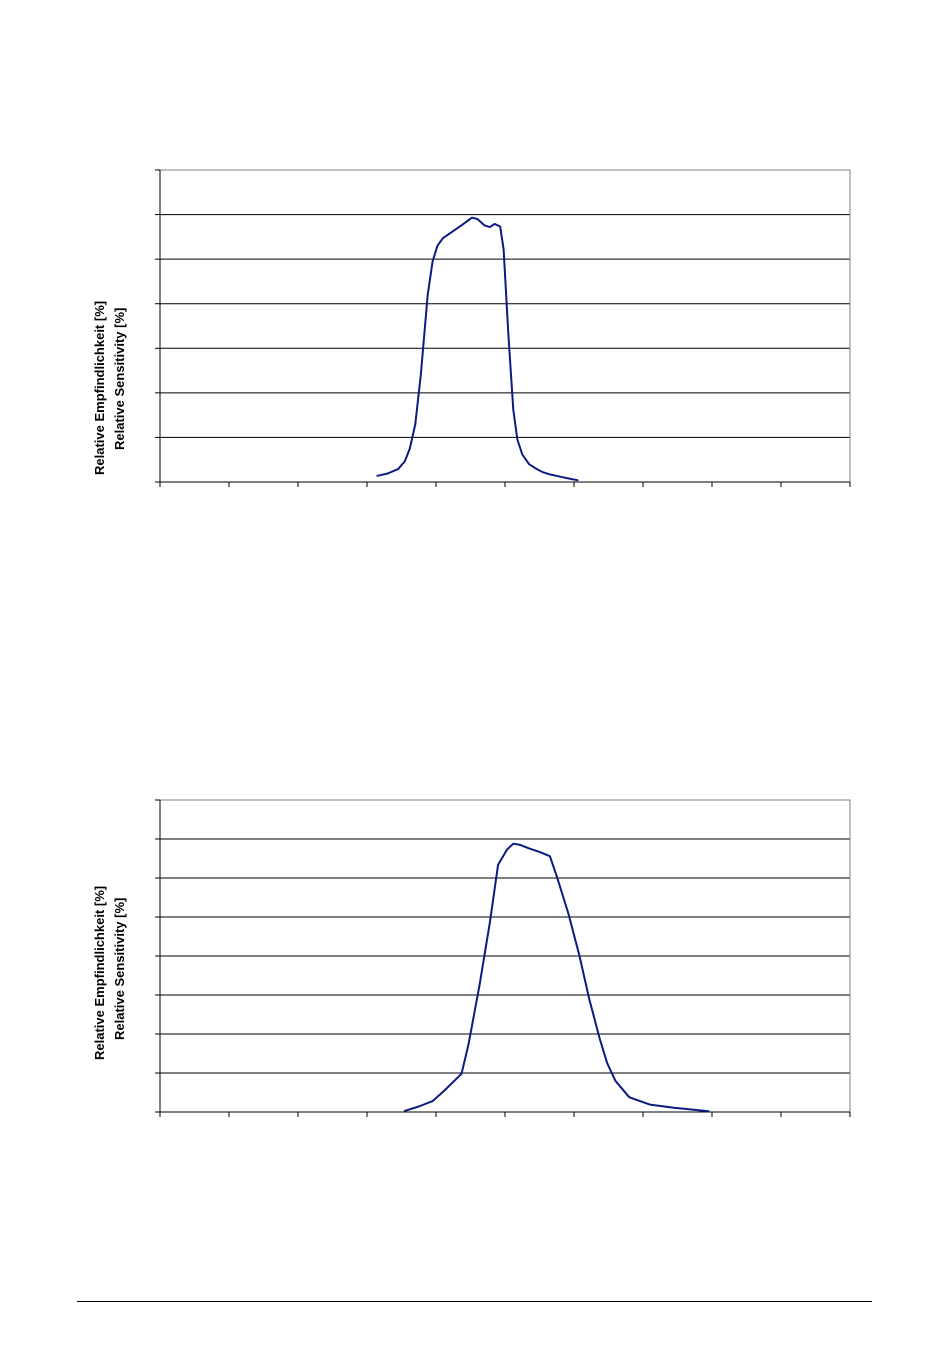 The image size is (950, 1359). Describe the element at coordinates (99, 388) in the screenshot. I see `chart-1-ylabel-de: Relative Empfindlichkeit [%]` at that location.